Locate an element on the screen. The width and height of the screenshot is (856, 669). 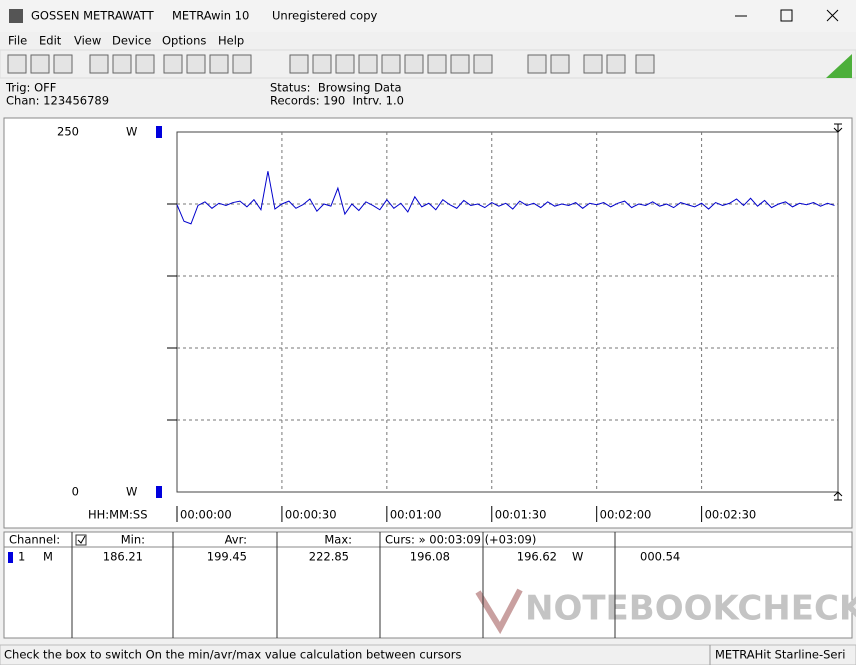
license: Unregistered copy is located at coordinates (324, 16).